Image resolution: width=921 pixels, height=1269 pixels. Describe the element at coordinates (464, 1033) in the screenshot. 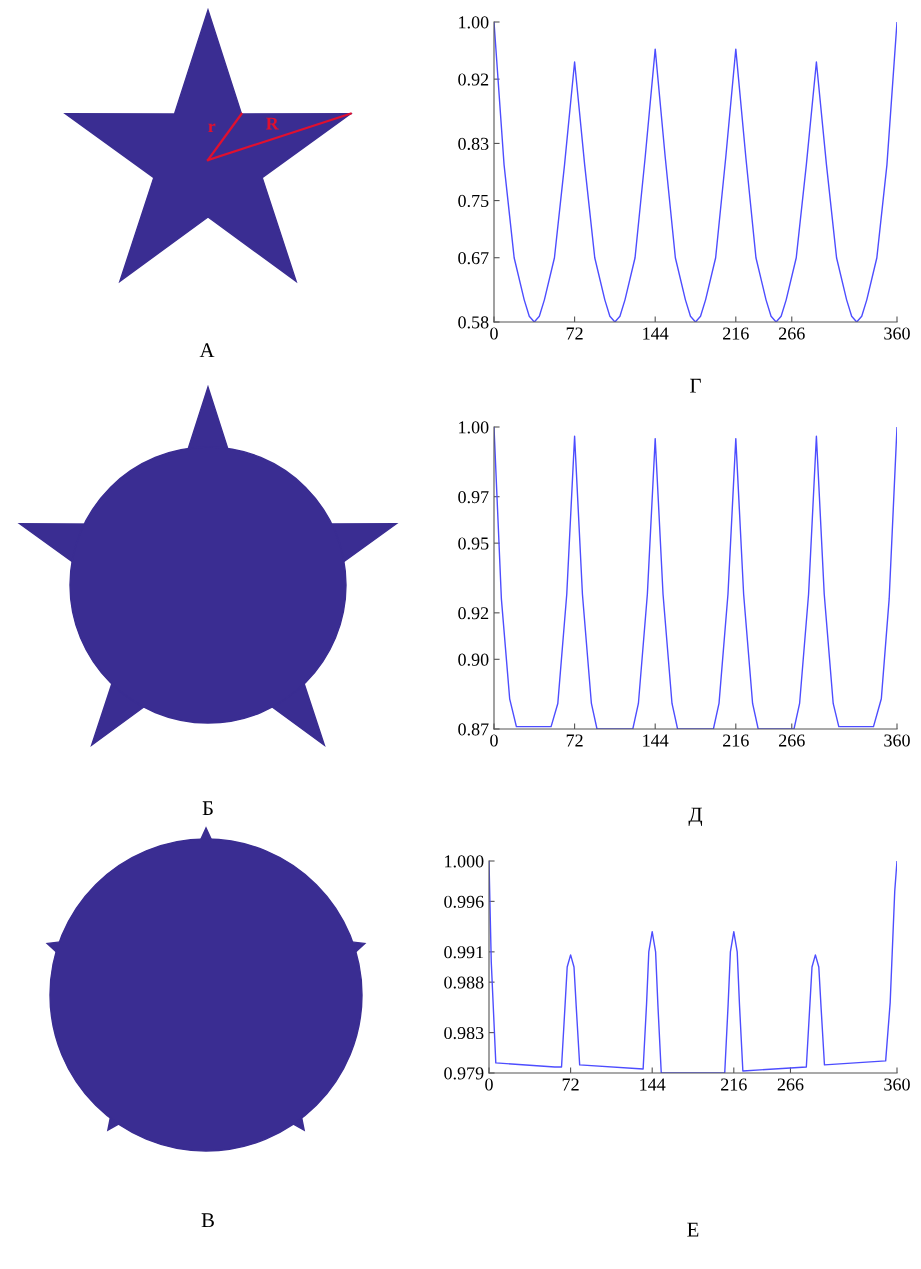

I see `y-tick-label: 0.983` at that location.